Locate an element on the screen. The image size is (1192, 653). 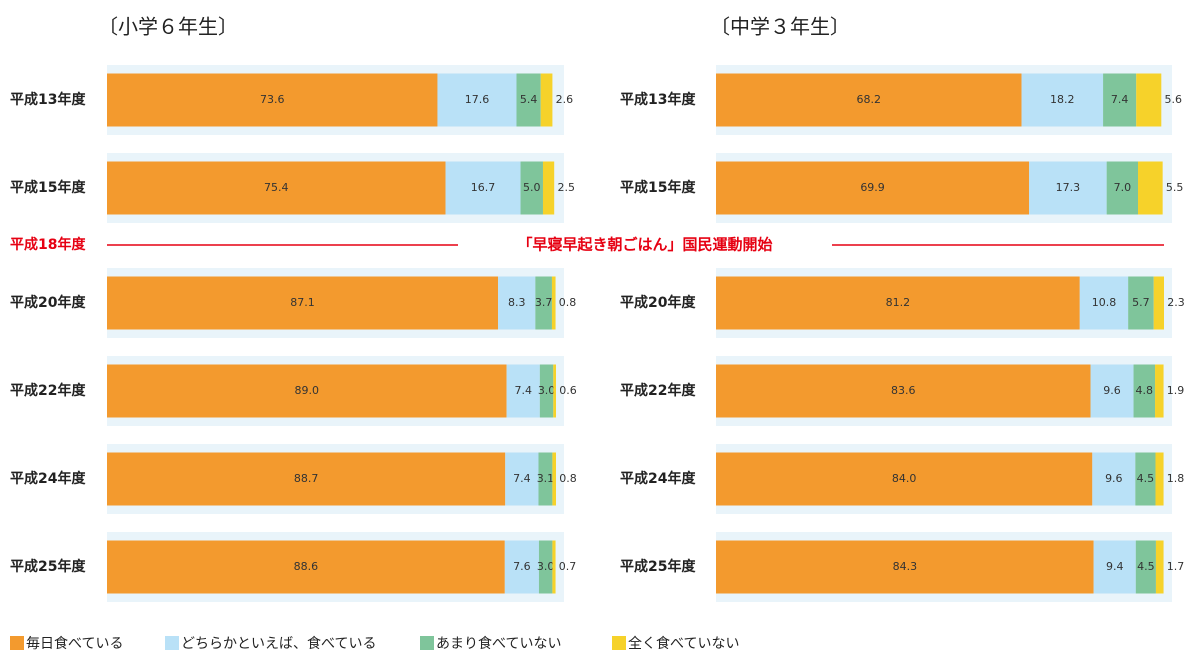
y-tick-label: 平成15年度 is located at coordinates (48, 187).